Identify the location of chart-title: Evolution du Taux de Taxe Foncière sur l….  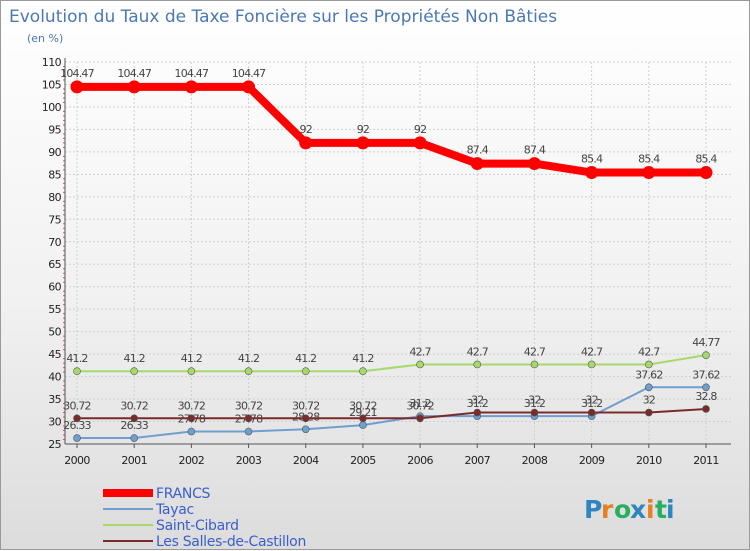
(283, 17).